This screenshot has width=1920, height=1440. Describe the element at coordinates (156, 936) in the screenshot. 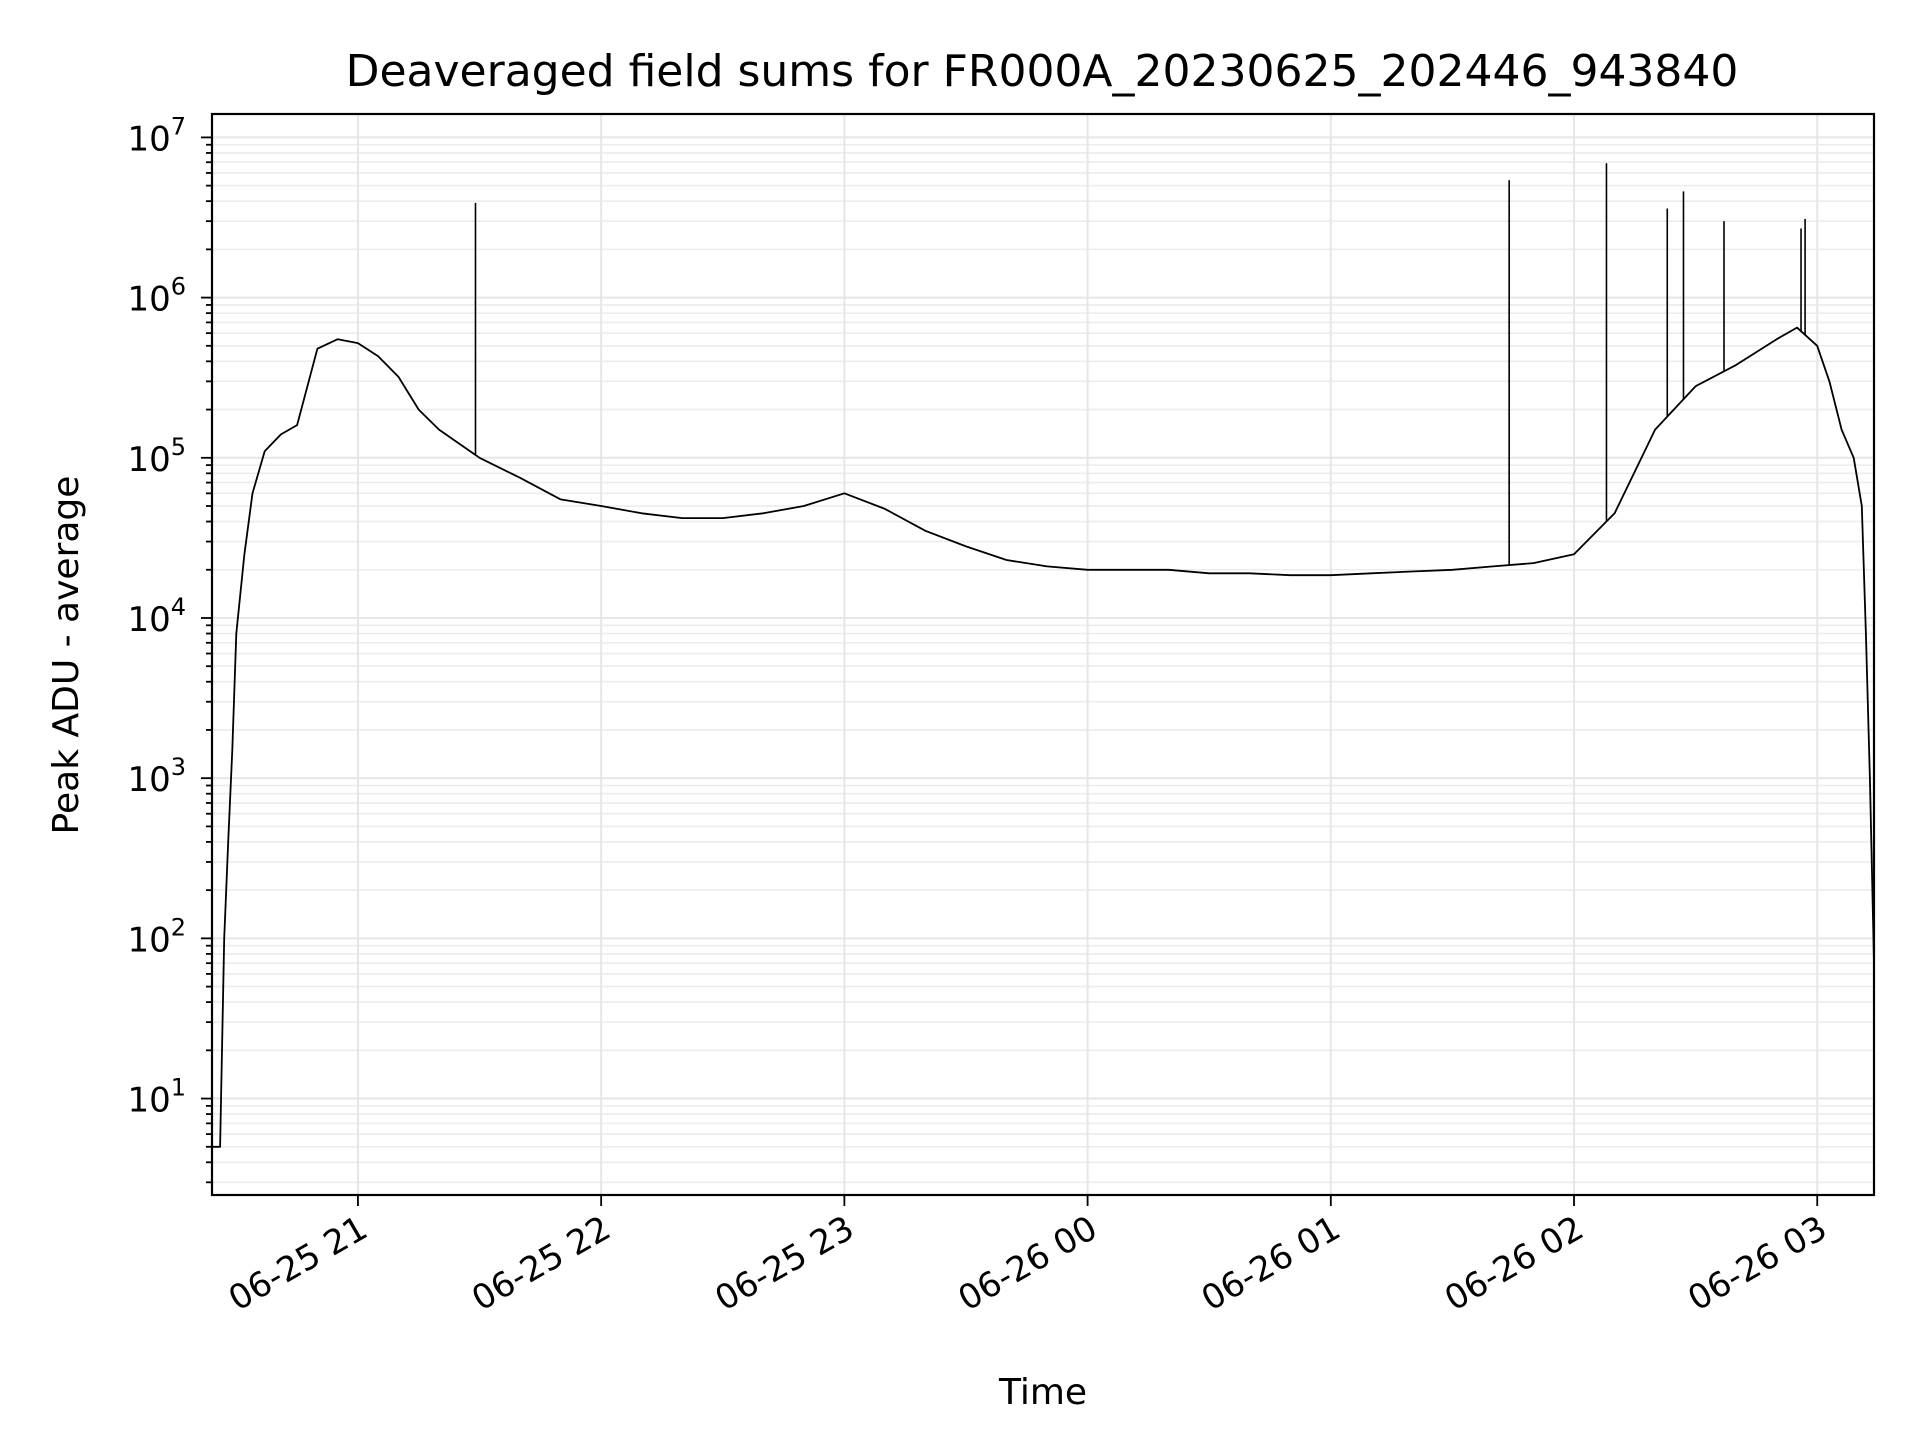

I see `y-tick-label: 10²` at that location.